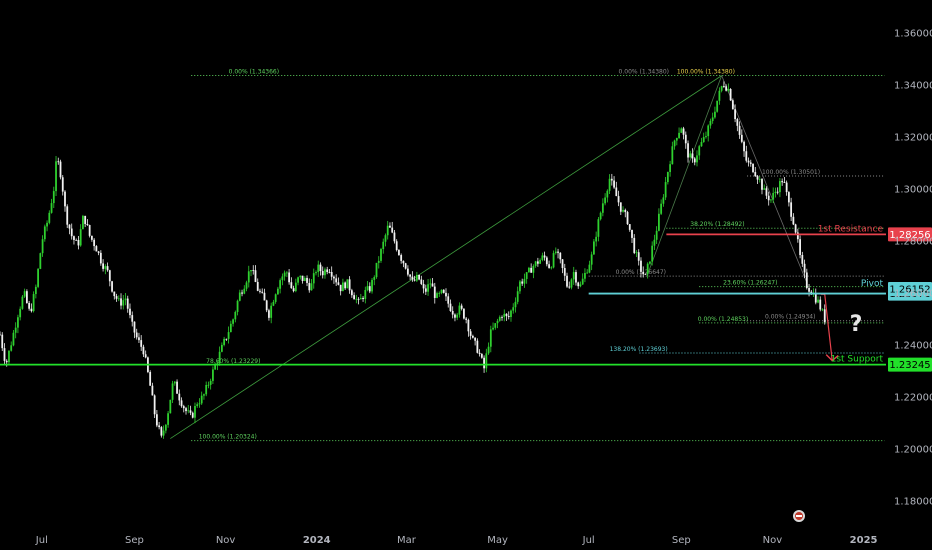  What do you see at coordinates (827, 417) in the screenshot?
I see `annotations: ?` at bounding box center [827, 417].